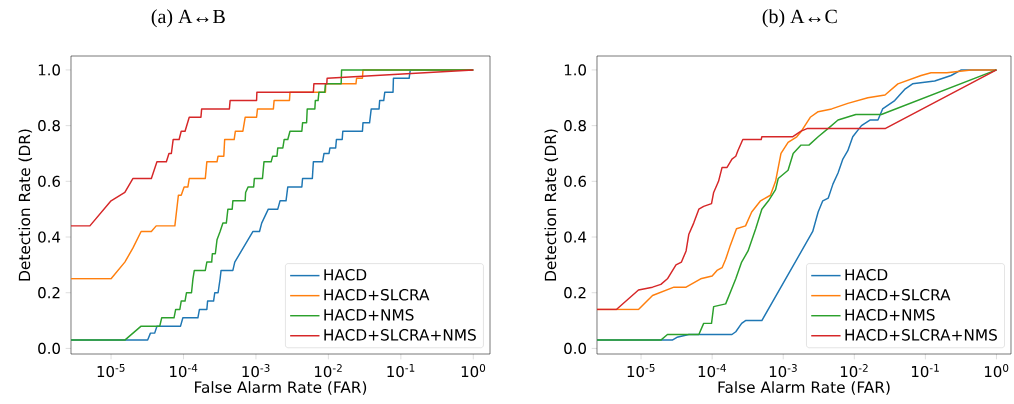  What do you see at coordinates (188, 18) in the screenshot?
I see `chart-title: (a) A↔B` at bounding box center [188, 18].